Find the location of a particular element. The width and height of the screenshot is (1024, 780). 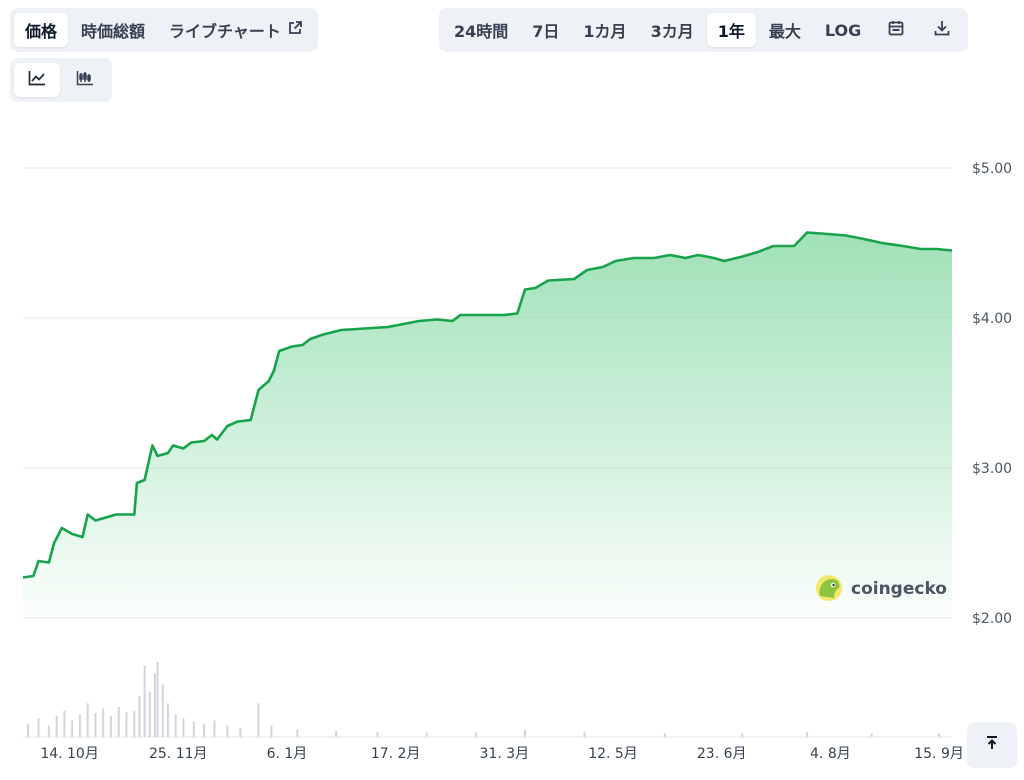

x-tick-label: 17. 2月 is located at coordinates (396, 754).